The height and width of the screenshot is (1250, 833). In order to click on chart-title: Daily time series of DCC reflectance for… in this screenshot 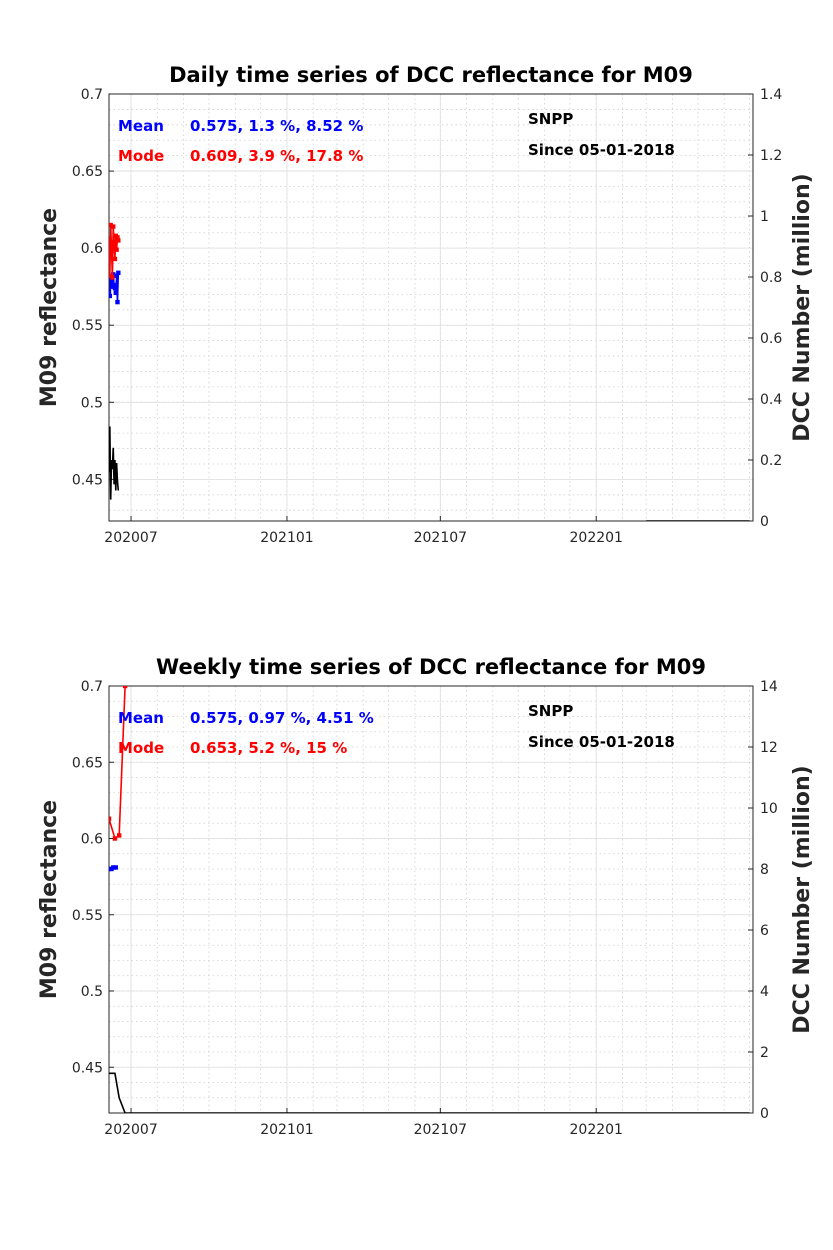, I will do `click(431, 75)`.